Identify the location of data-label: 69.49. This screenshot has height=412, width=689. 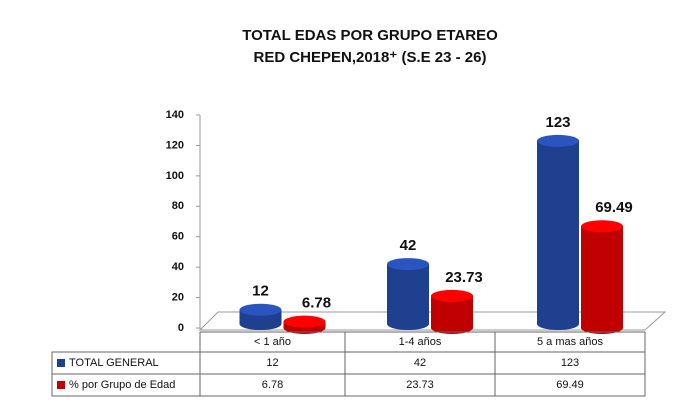
(614, 207).